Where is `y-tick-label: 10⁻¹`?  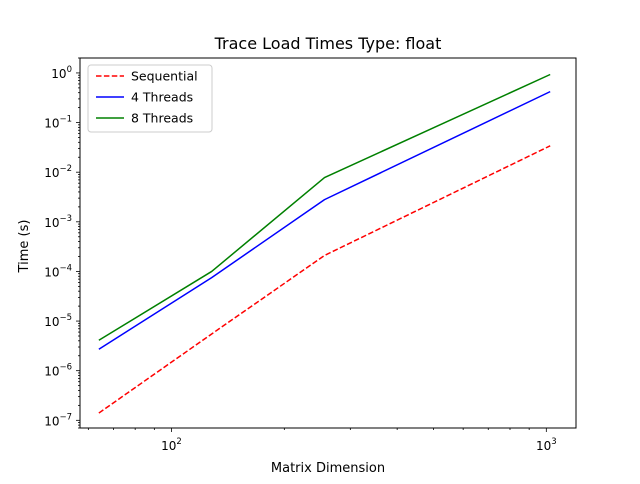
y-tick-label: 10⁻¹ is located at coordinates (58, 123).